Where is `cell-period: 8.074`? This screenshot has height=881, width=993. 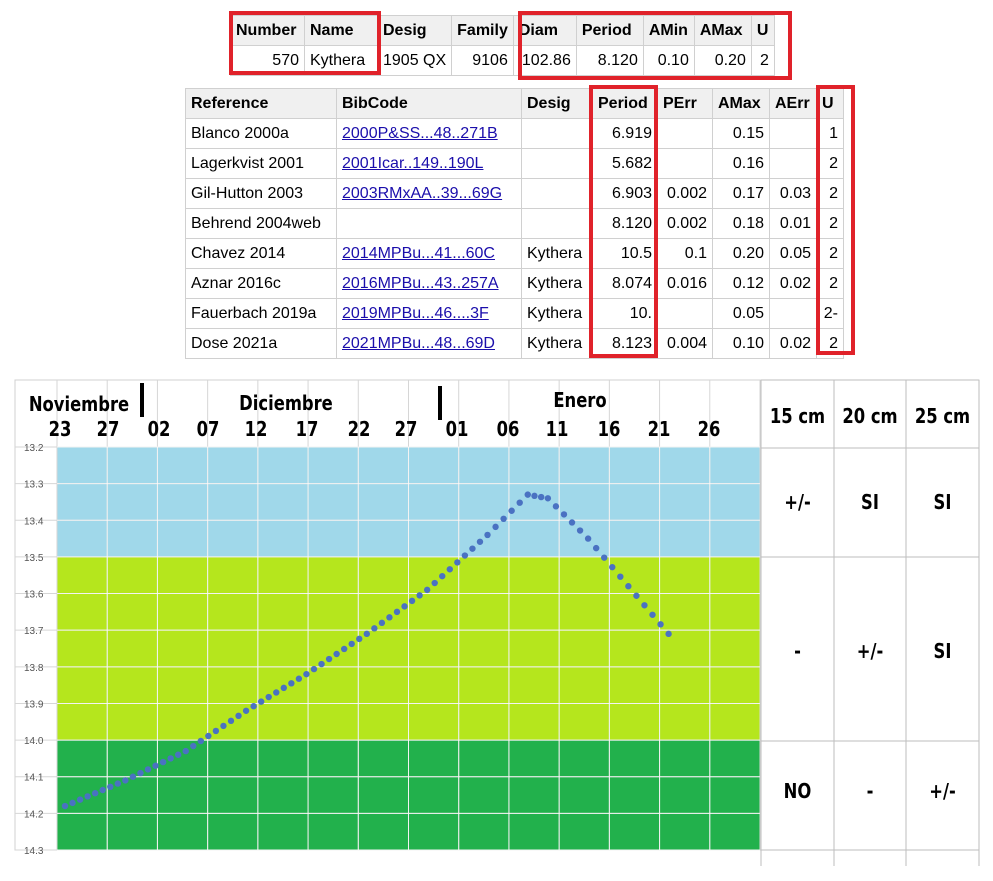 cell-period: 8.074 is located at coordinates (625, 283).